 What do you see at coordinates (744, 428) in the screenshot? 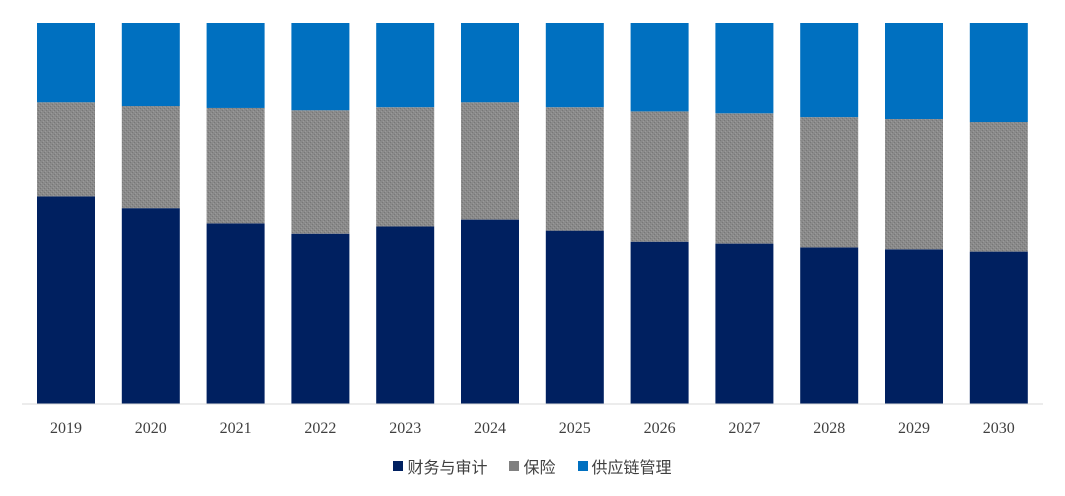
I see `x-tick-label: 2027` at bounding box center [744, 428].